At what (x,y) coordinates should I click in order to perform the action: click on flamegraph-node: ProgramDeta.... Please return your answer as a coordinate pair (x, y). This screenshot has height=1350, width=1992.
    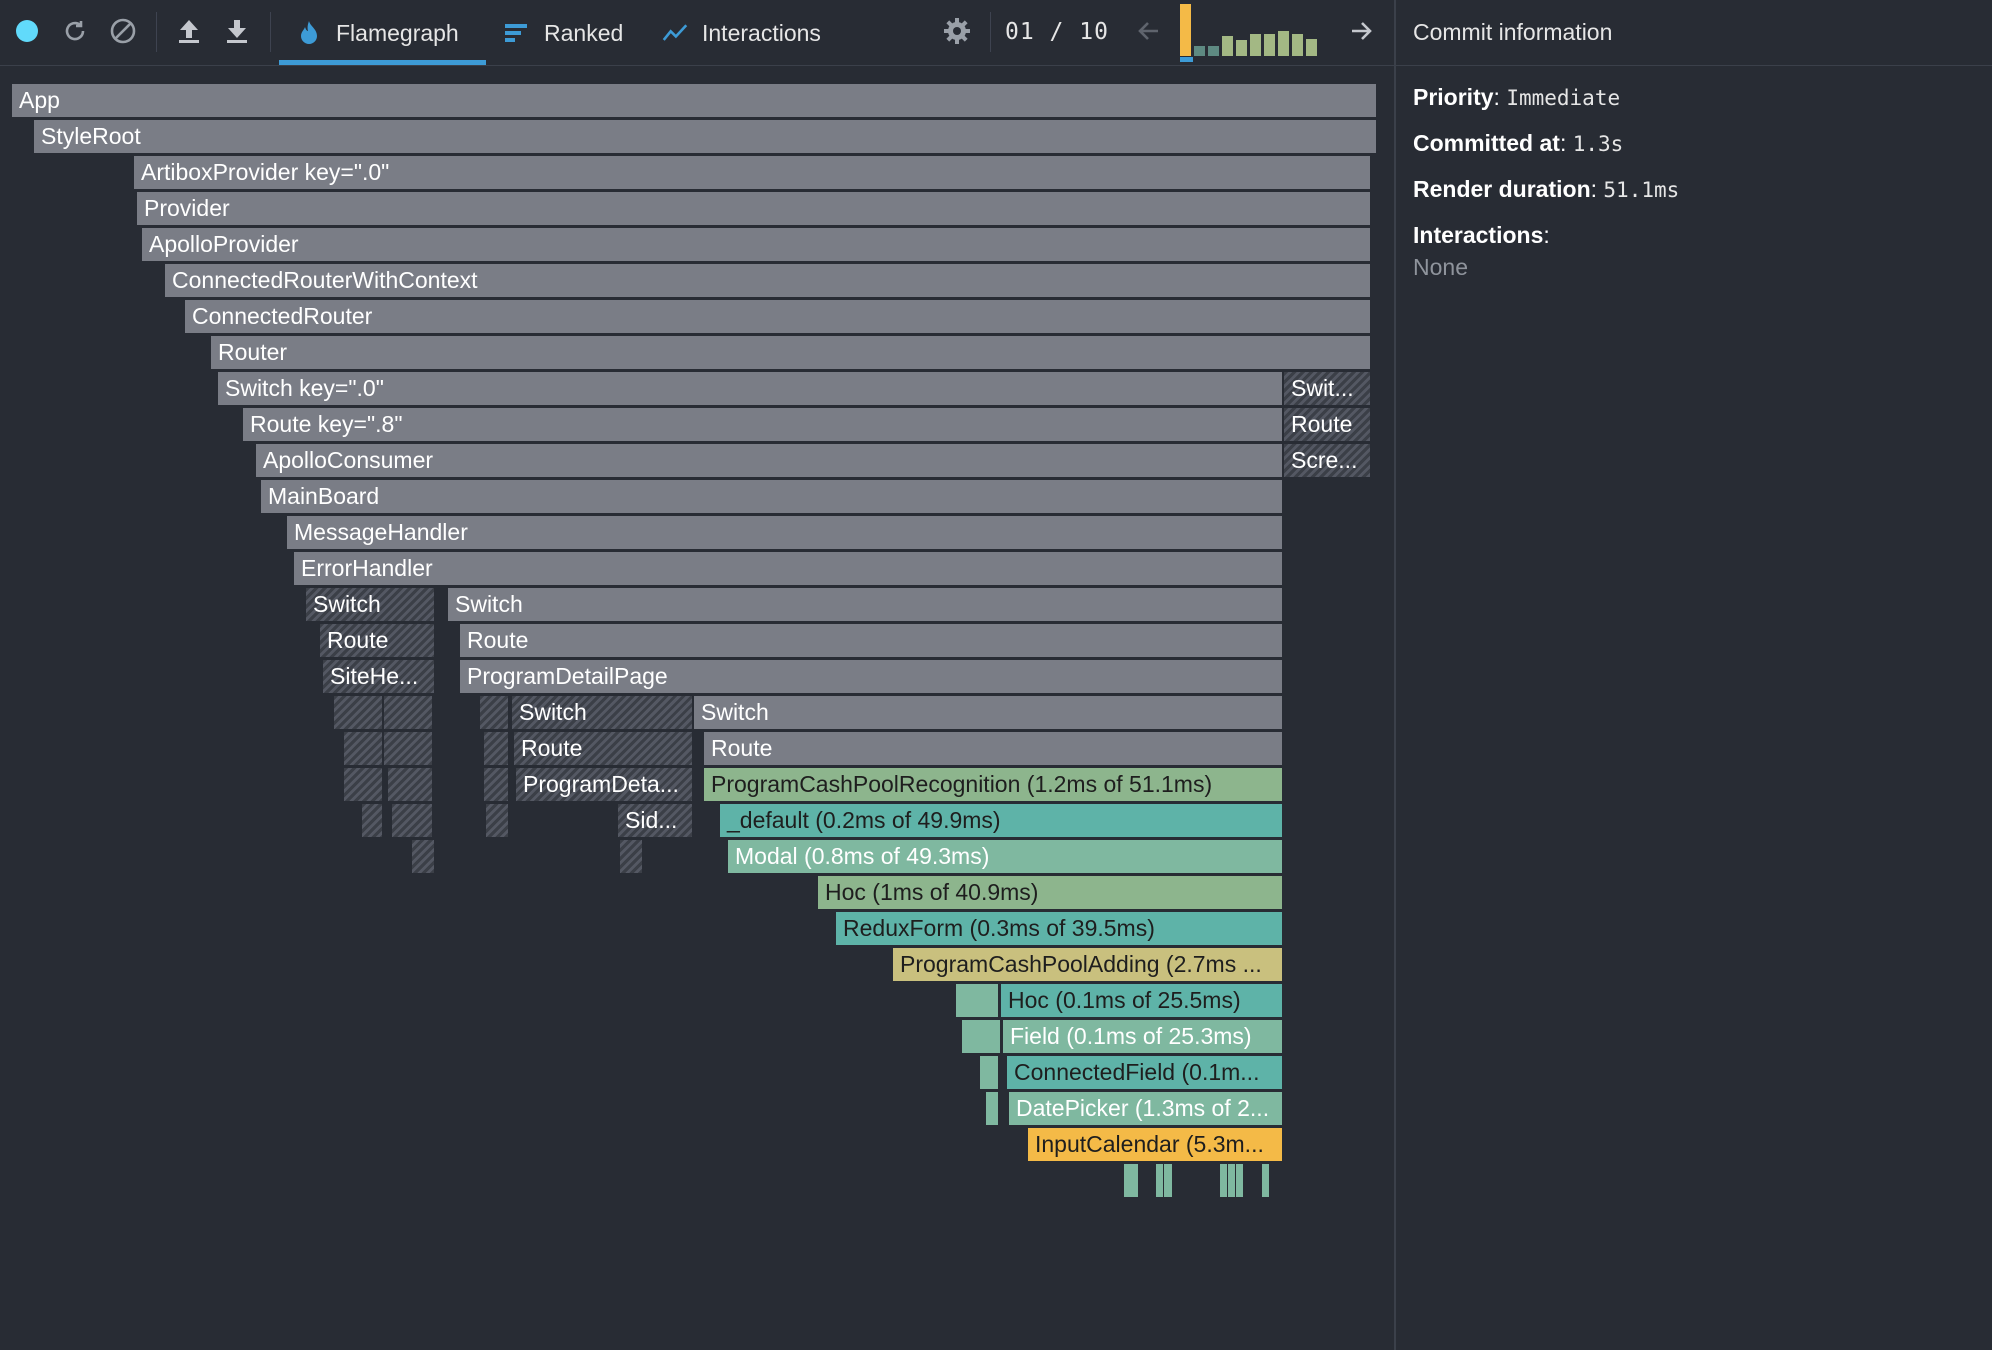
    Looking at the image, I should click on (604, 784).